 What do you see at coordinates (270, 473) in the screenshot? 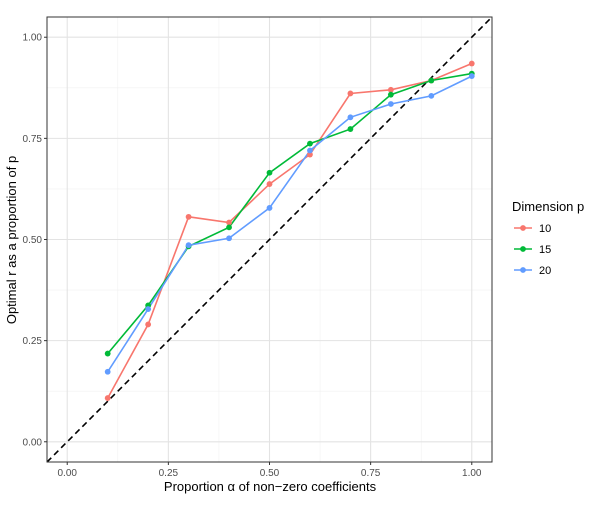
I see `x-tick-label: 0.50` at bounding box center [270, 473].